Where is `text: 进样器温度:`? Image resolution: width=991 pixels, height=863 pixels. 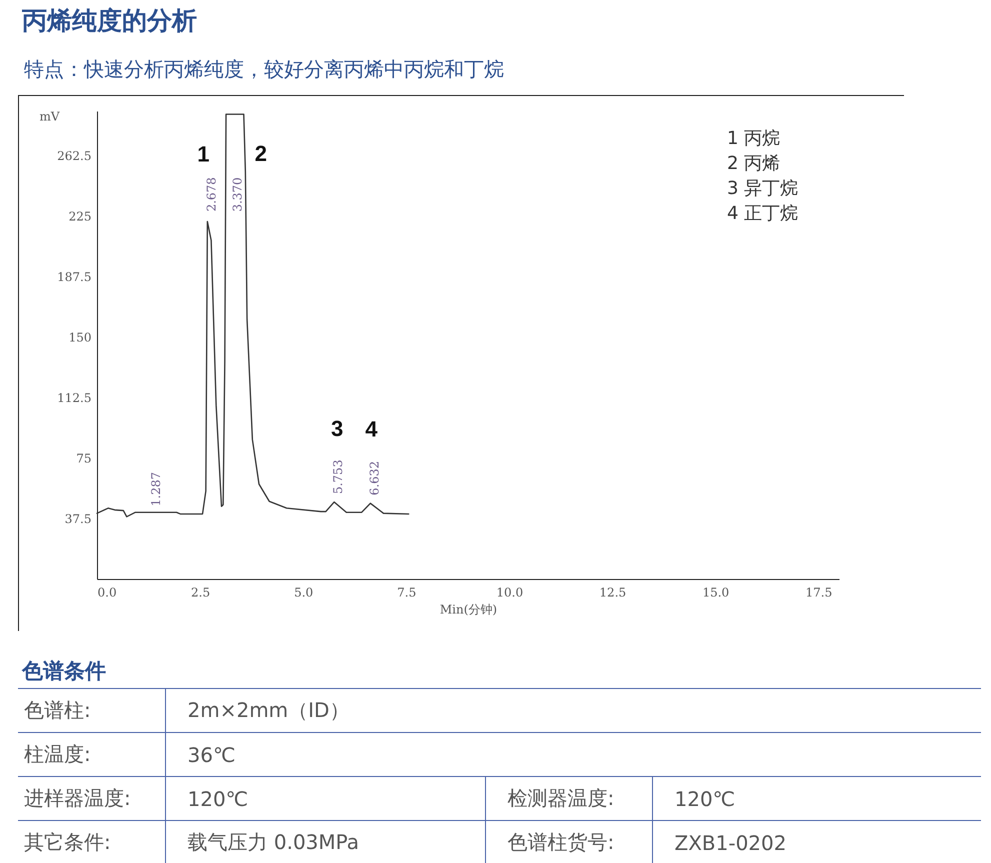
text: 进样器温度: is located at coordinates (91, 798).